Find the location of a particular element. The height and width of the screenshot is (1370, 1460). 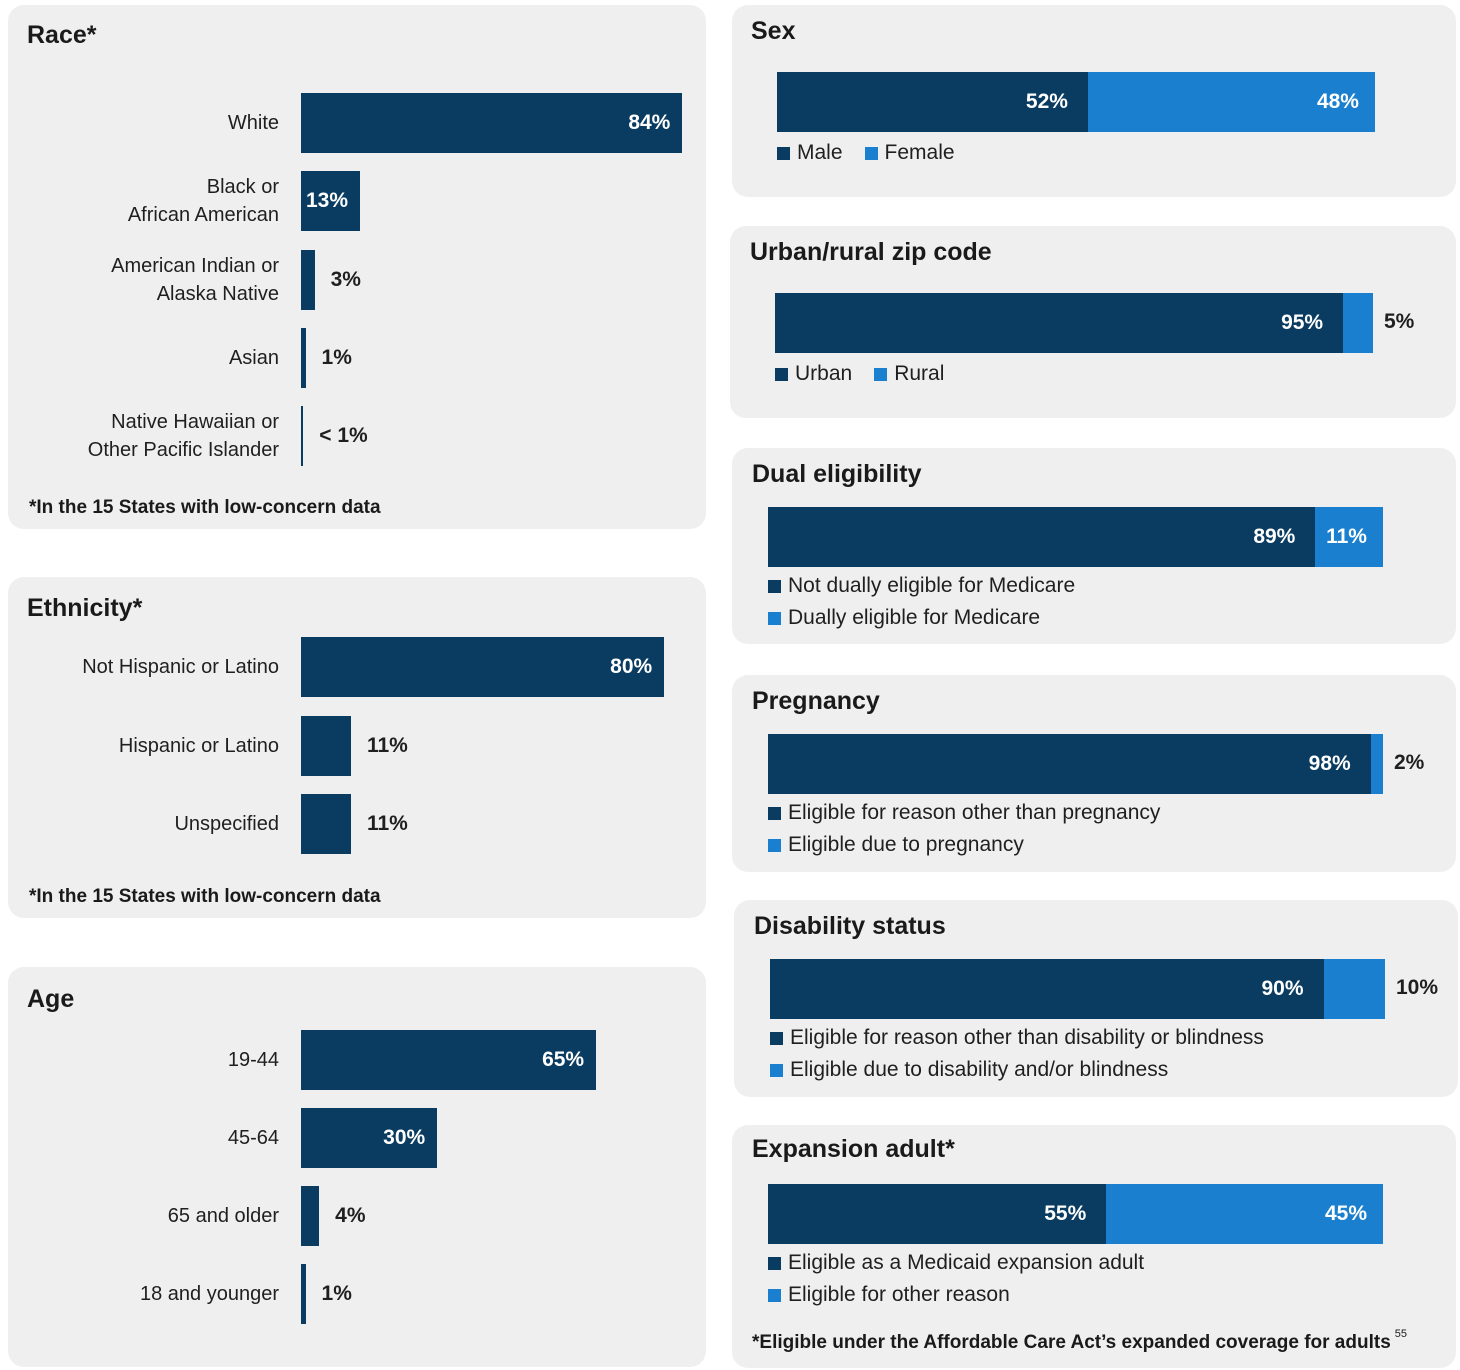

legend-row: Eligible as a Medicaid expansion adult is located at coordinates (967, 1263).